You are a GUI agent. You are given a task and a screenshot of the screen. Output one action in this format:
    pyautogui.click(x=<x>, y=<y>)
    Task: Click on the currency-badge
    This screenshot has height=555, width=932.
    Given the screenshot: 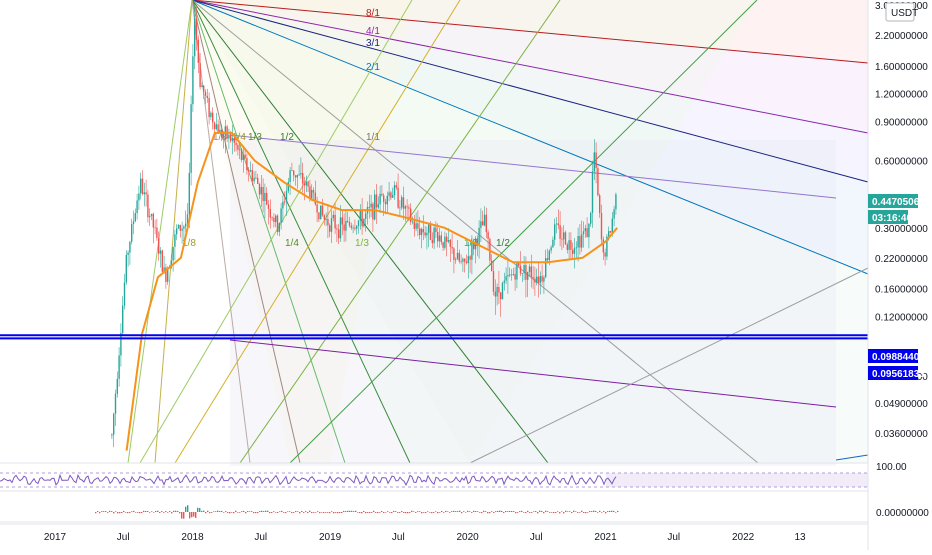 What is the action you would take?
    pyautogui.click(x=900, y=12)
    